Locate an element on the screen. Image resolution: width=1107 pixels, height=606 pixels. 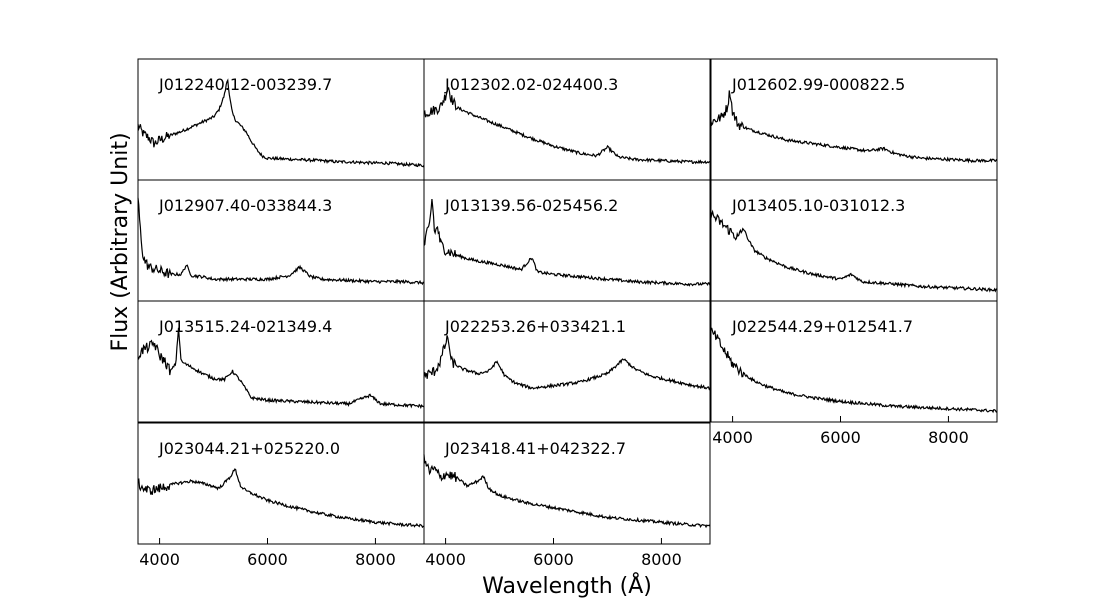
panel-label: J012907.40-033844.3 is located at coordinates (245, 205).